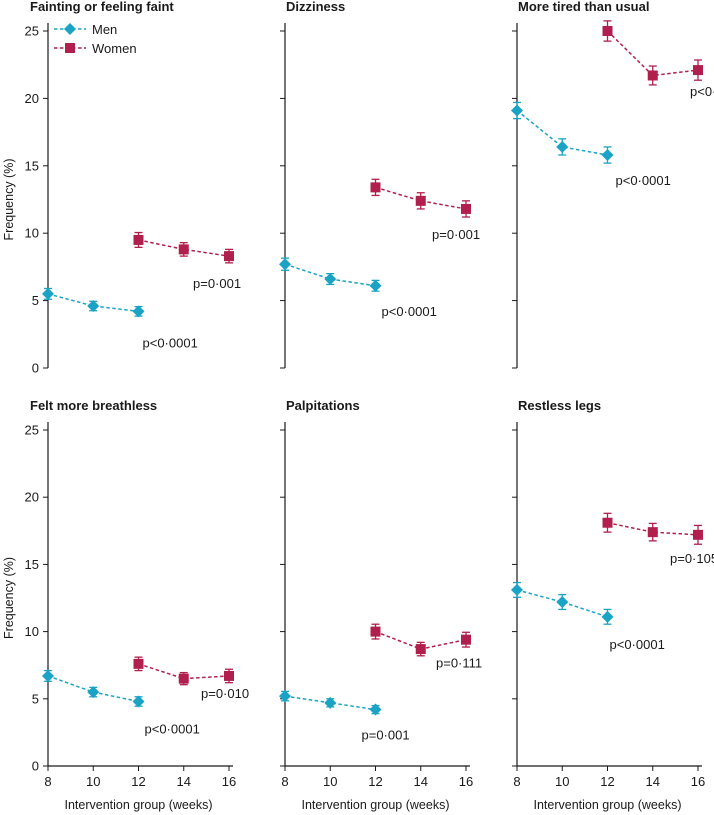  I want to click on legend-label: Men, so click(104, 29).